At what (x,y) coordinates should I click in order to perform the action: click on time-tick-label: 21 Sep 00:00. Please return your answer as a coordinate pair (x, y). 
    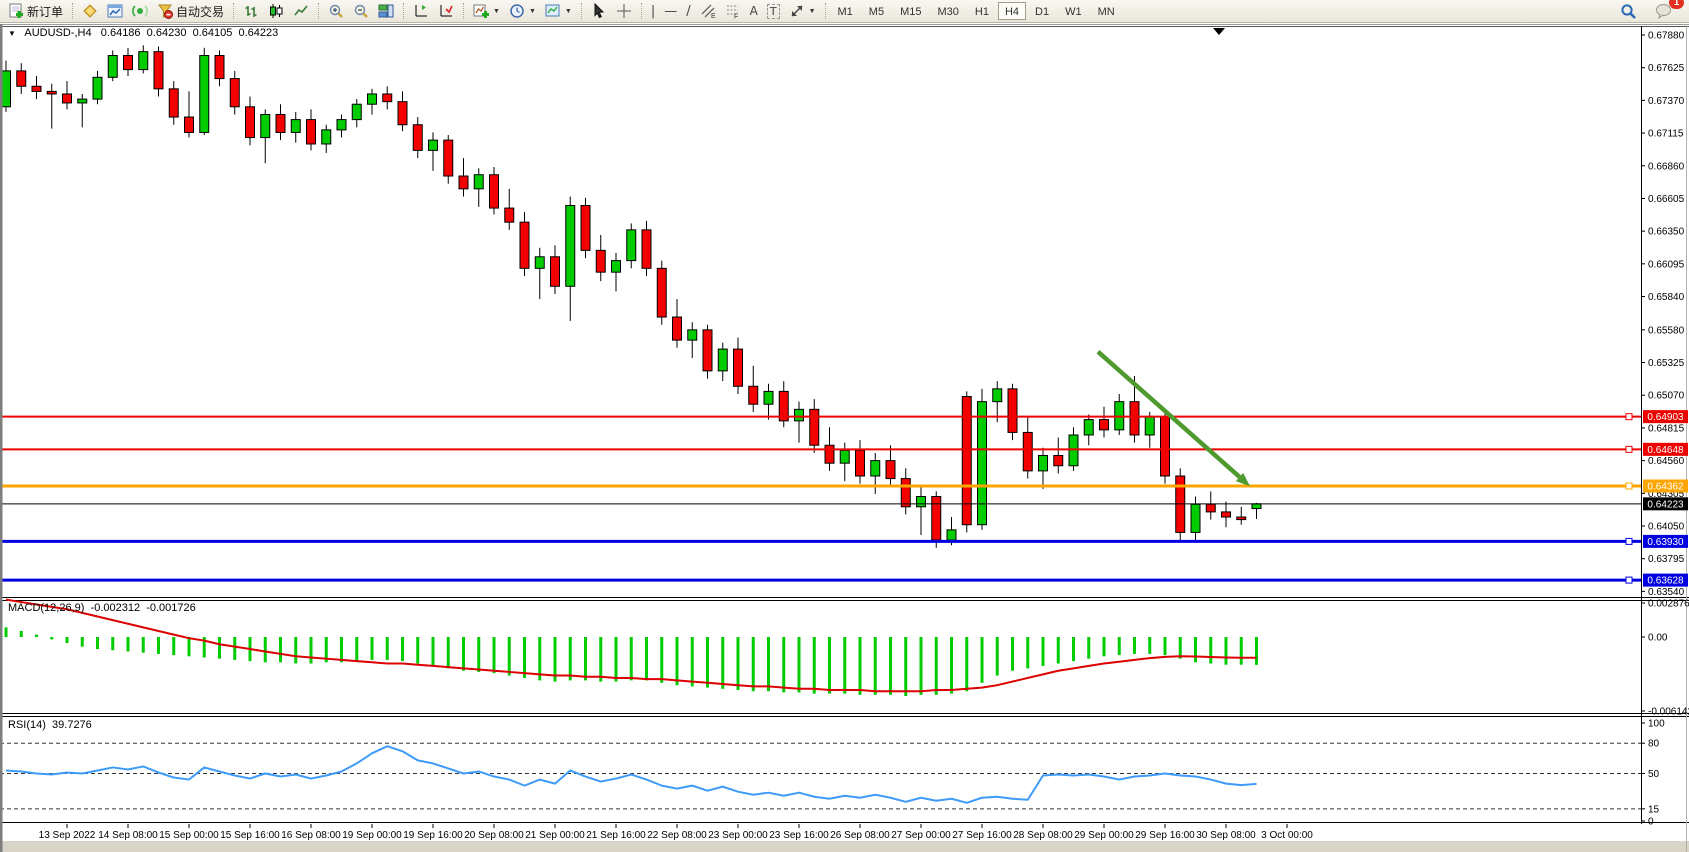
    Looking at the image, I should click on (555, 835).